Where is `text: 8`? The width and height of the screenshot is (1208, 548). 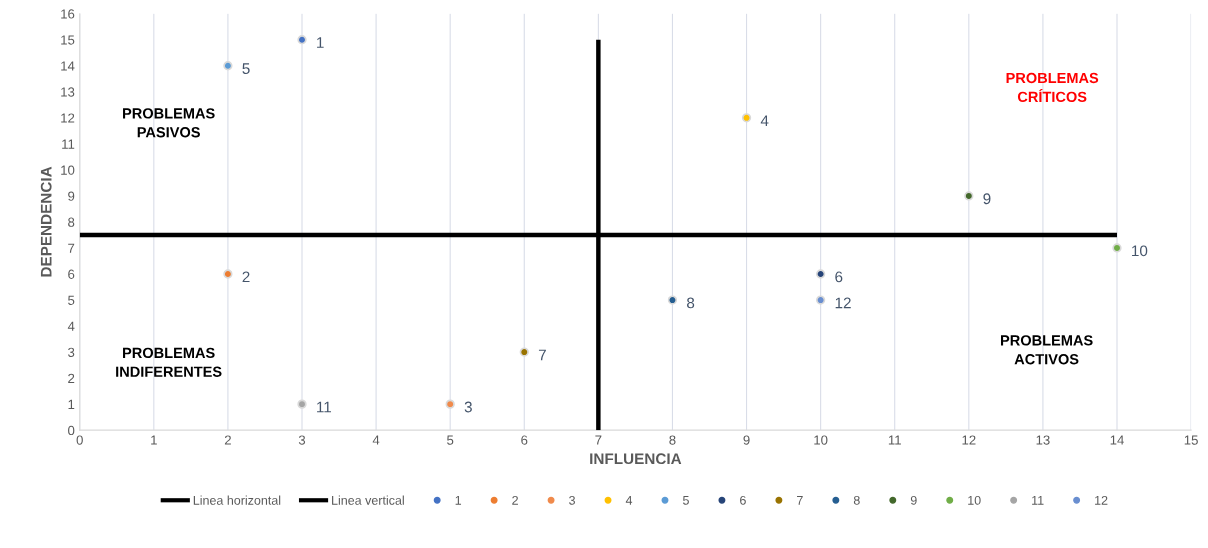 text: 8 is located at coordinates (691, 303).